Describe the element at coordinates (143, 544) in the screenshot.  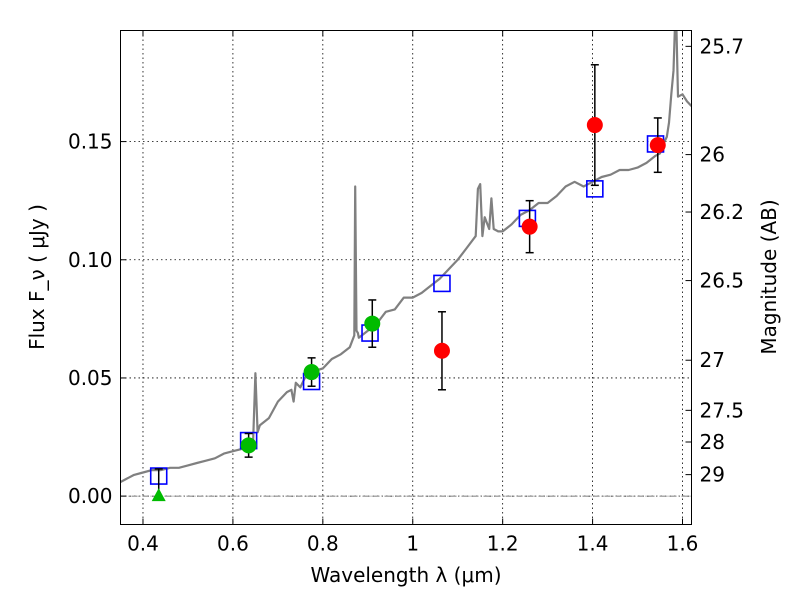
I see `x-tick-label: 0.4` at that location.